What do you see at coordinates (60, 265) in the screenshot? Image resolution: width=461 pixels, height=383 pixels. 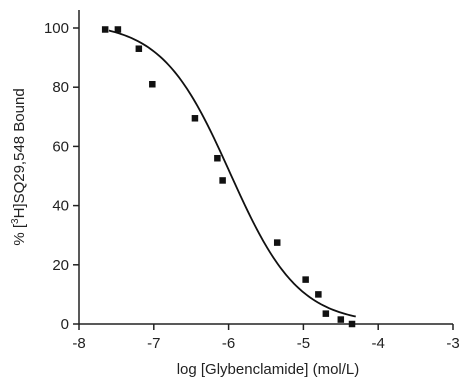 I see `y-tick-label: 20` at bounding box center [60, 265].